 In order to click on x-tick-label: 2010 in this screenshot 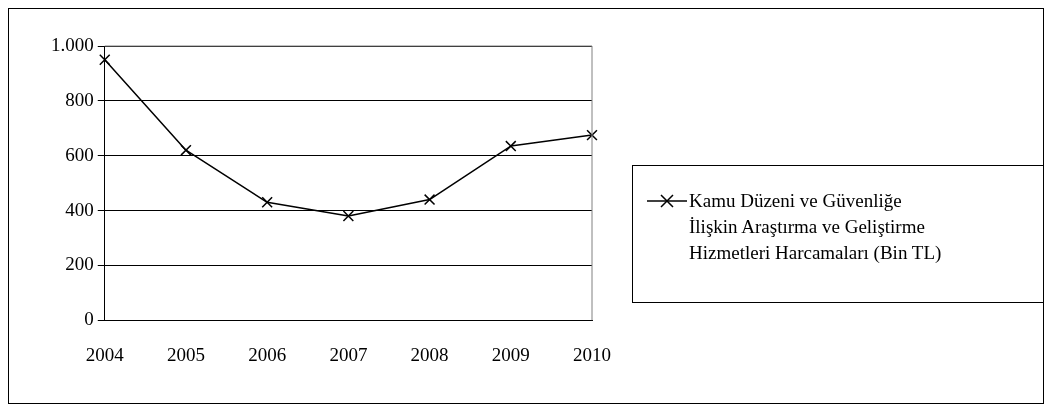, I will do `click(592, 354)`.